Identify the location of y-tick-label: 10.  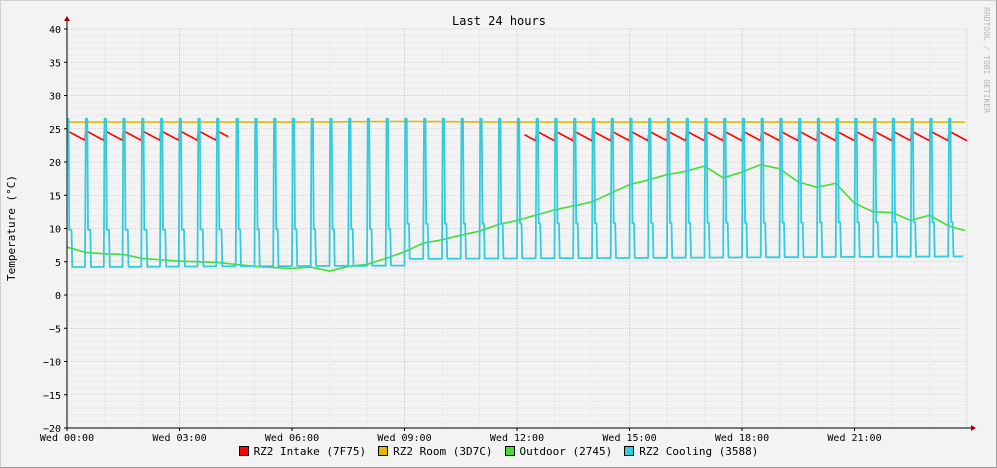
(55, 230).